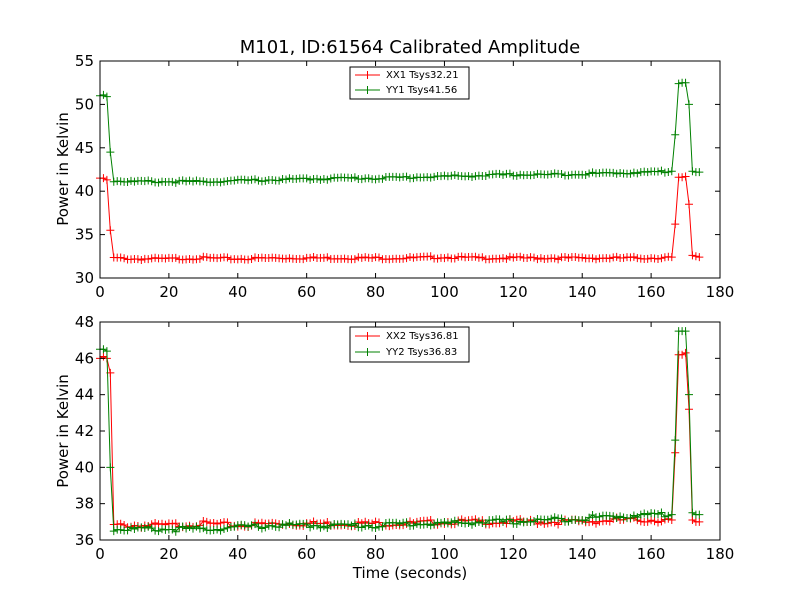 The height and width of the screenshot is (600, 800). Describe the element at coordinates (375, 554) in the screenshot. I see `bottom-x-tick-label: 80` at that location.